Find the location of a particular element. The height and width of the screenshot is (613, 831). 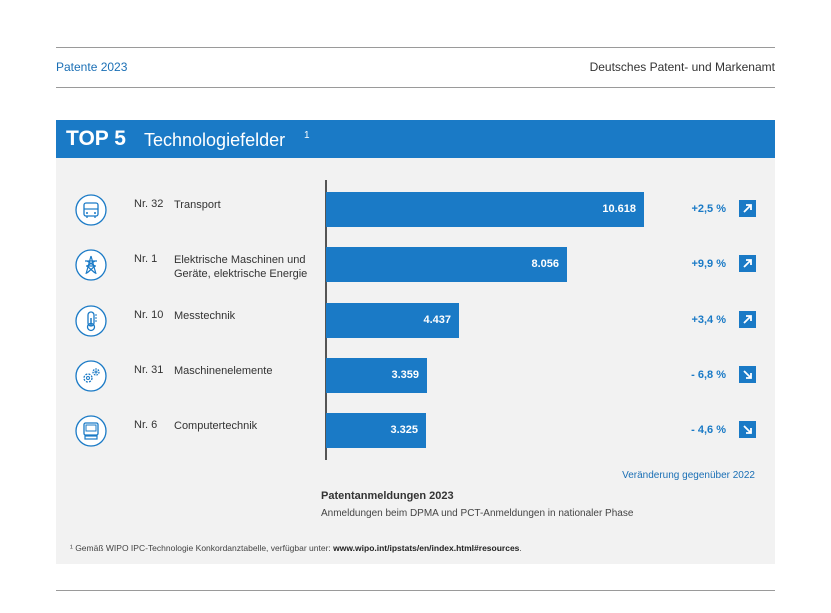

change-value: - 6,8 % is located at coordinates (708, 375).